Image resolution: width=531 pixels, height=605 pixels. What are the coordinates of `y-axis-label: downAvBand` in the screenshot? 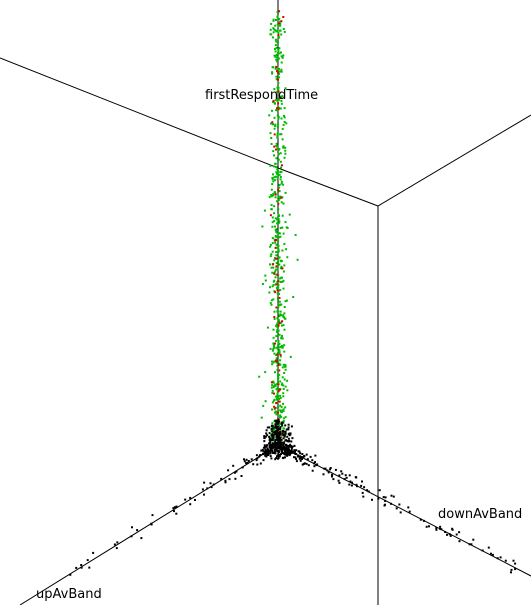 It's located at (480, 514).